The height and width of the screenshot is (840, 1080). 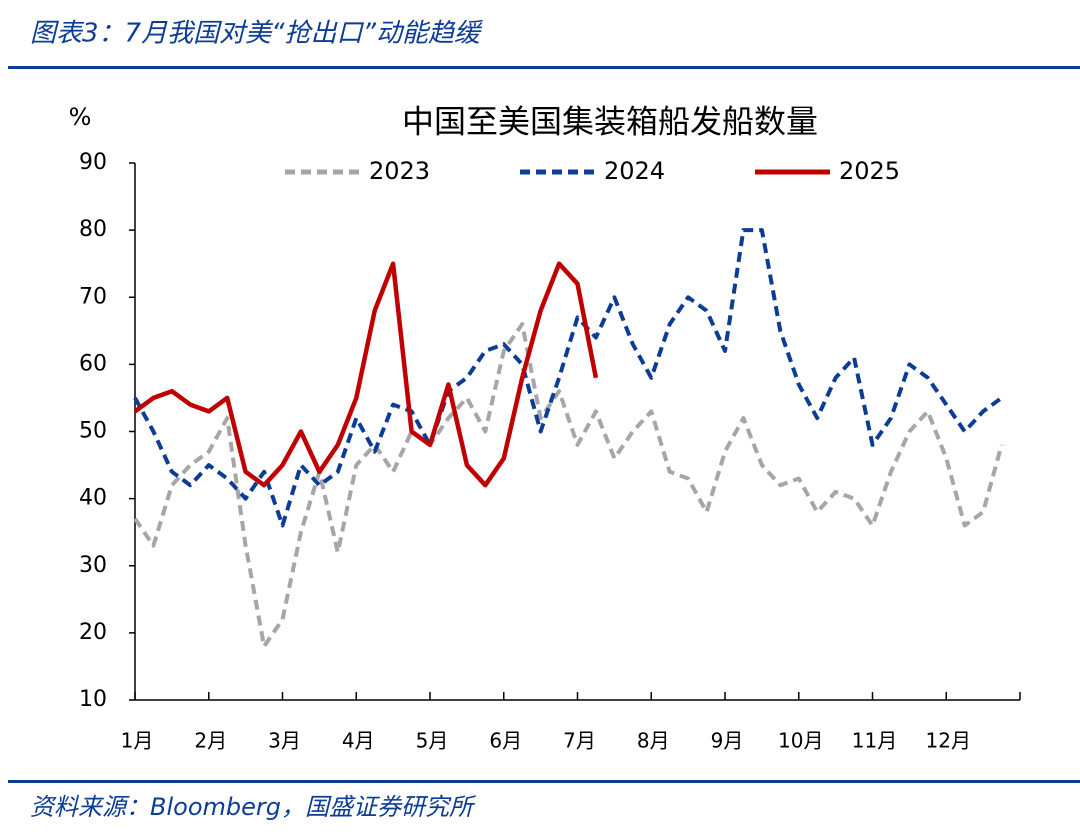 What do you see at coordinates (869, 171) in the screenshot?
I see `legend-label: 2025` at bounding box center [869, 171].